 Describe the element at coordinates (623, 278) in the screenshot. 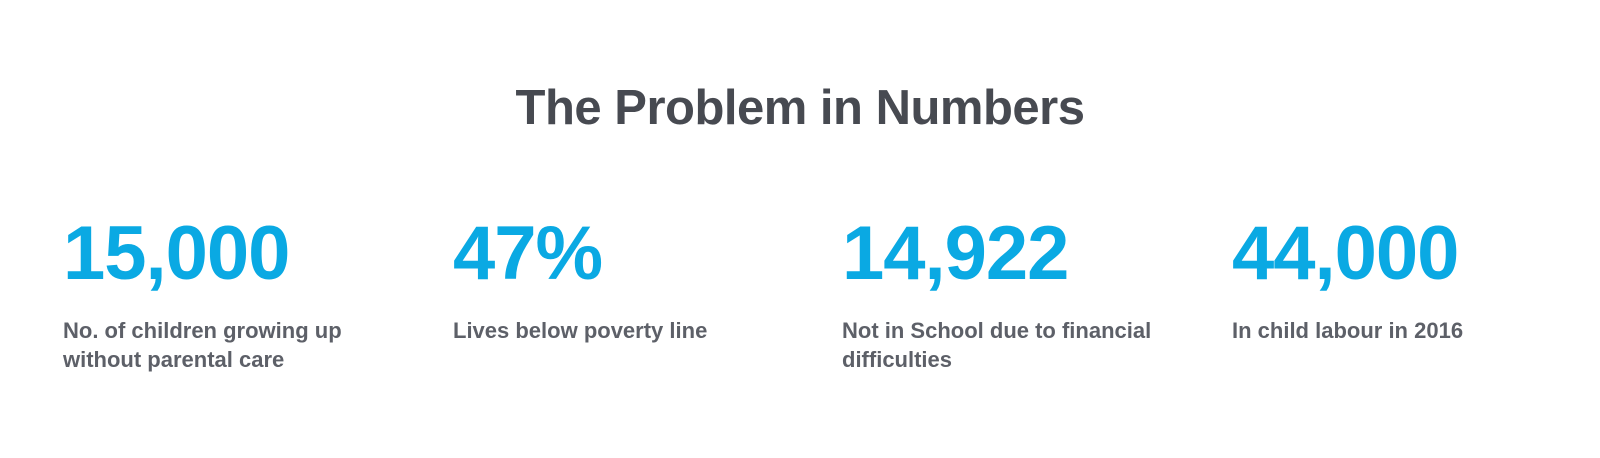

I see `stat-item: 47% Lives below poverty line` at that location.